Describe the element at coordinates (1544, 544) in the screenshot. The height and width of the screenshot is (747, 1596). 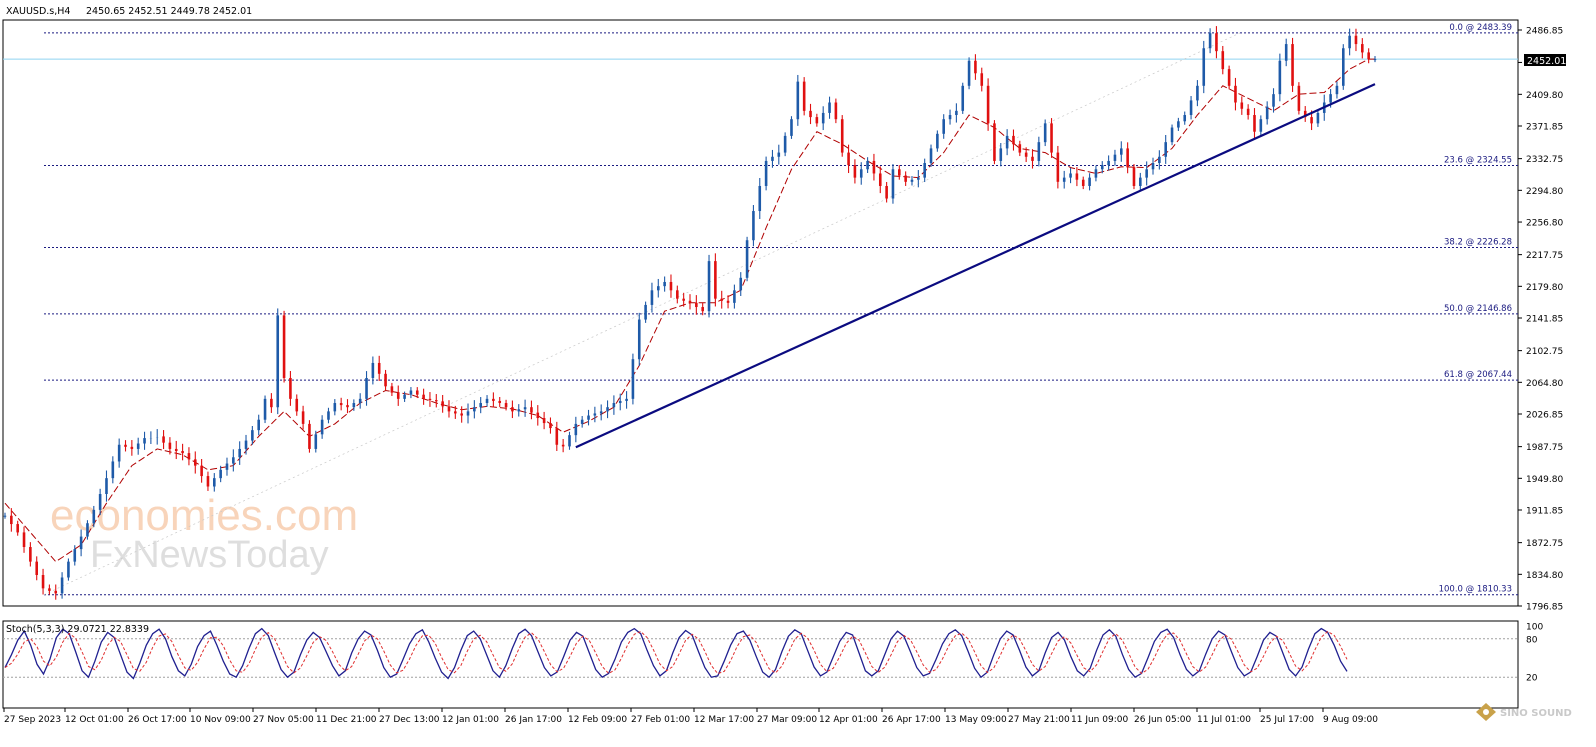
I see `price-tick-label: 1872.75` at that location.